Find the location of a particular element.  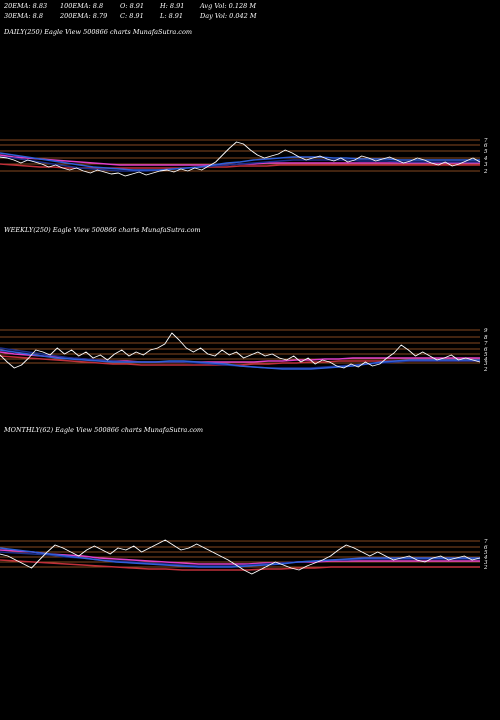

avg-vol-label: Avg Vol: 0.128 M is located at coordinates (228, 6).